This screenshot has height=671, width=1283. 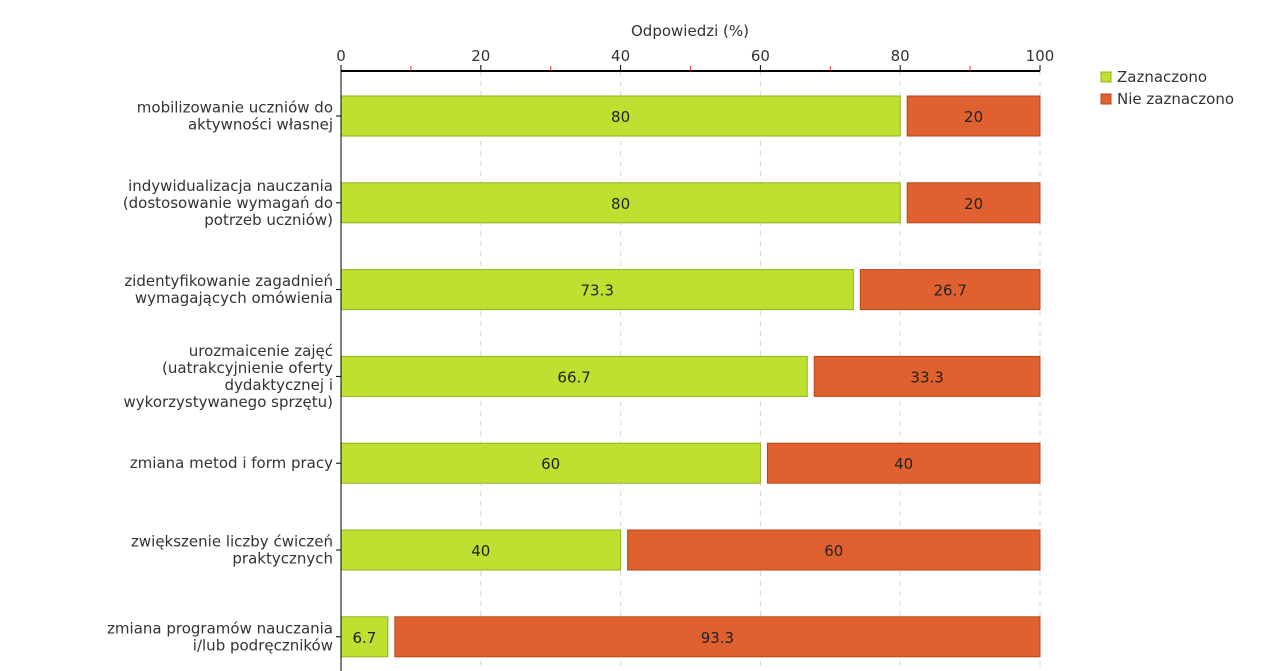 I want to click on data-label-nie-zaznaczono-4: 40, so click(x=903, y=464).